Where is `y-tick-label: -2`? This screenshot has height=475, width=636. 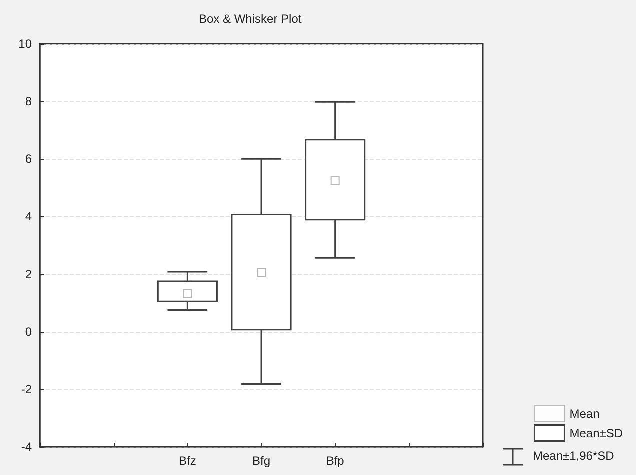
y-tick-label: -2 is located at coordinates (26, 389).